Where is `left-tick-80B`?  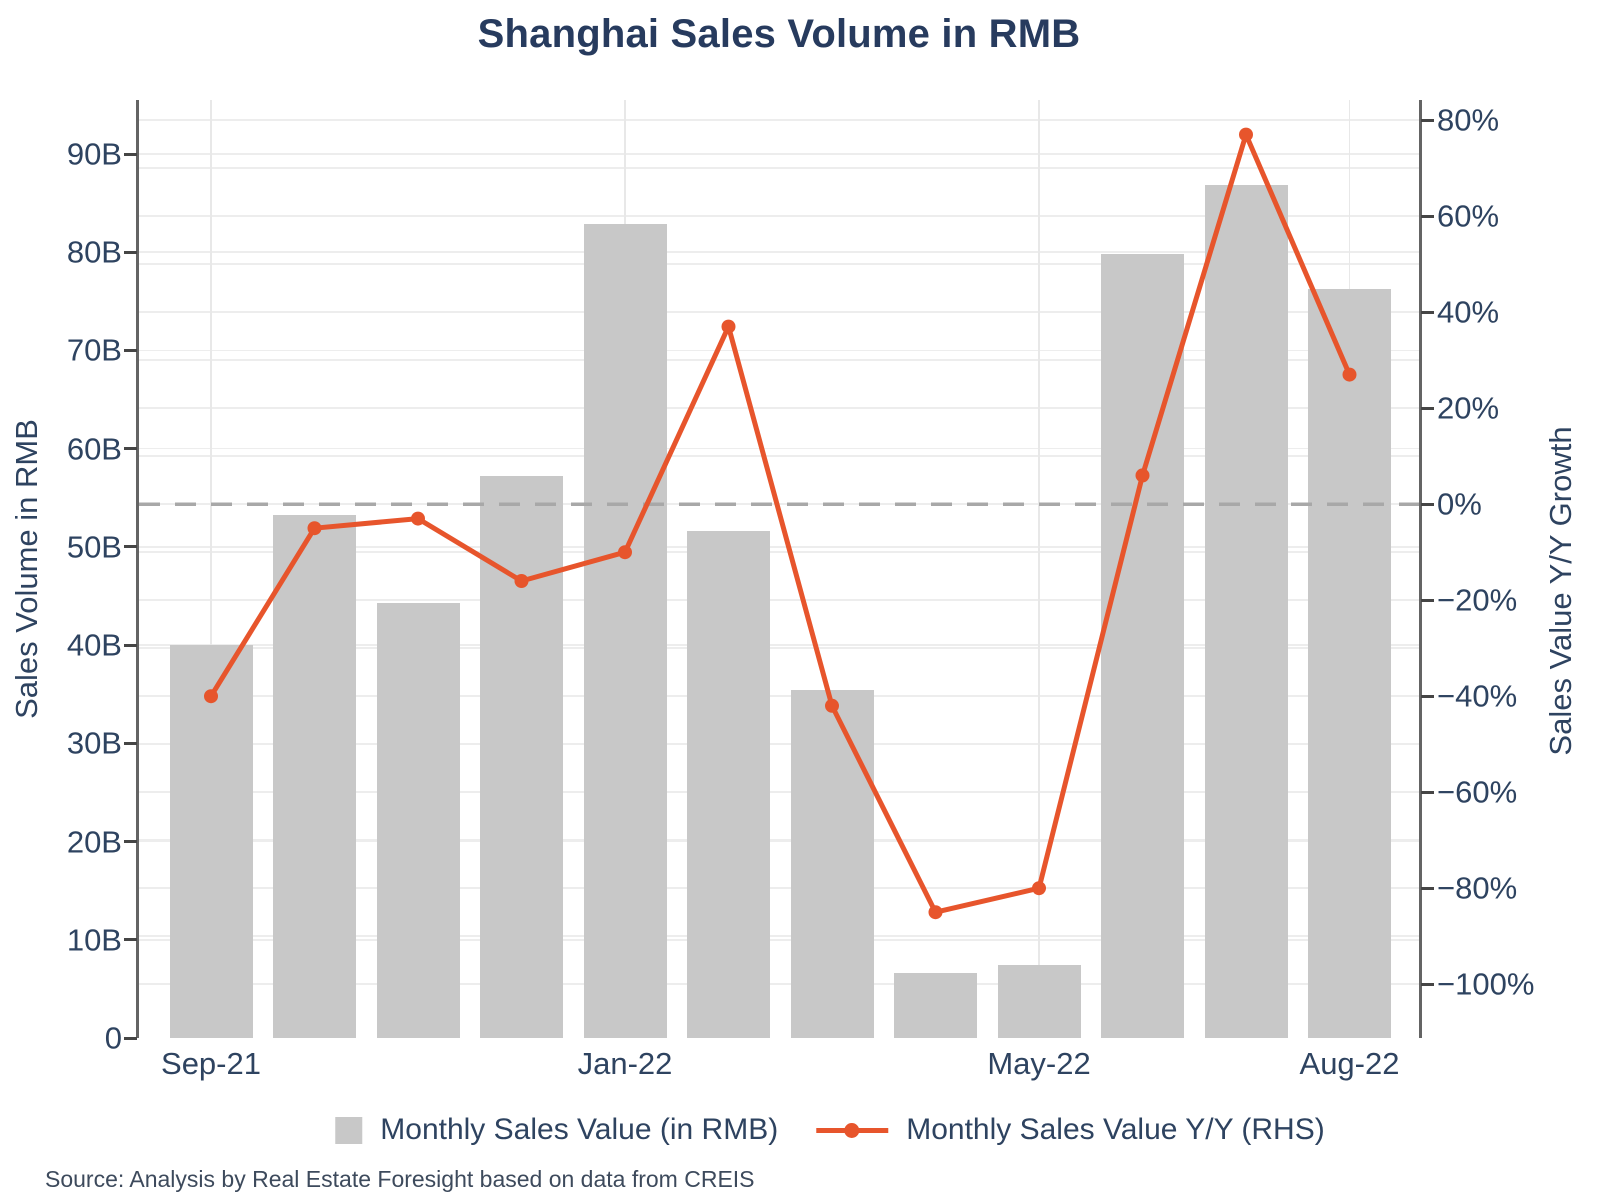 left-tick-80B is located at coordinates (130, 252).